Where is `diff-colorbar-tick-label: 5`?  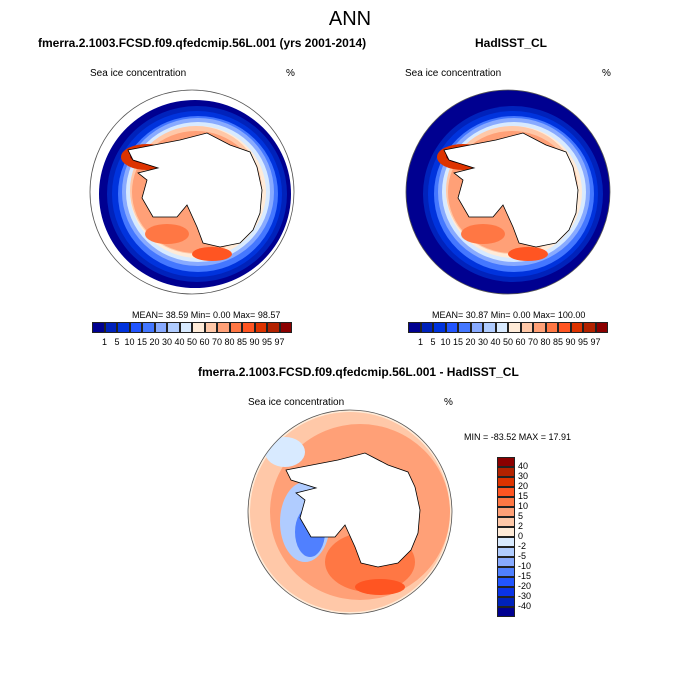 diff-colorbar-tick-label: 5 is located at coordinates (521, 516).